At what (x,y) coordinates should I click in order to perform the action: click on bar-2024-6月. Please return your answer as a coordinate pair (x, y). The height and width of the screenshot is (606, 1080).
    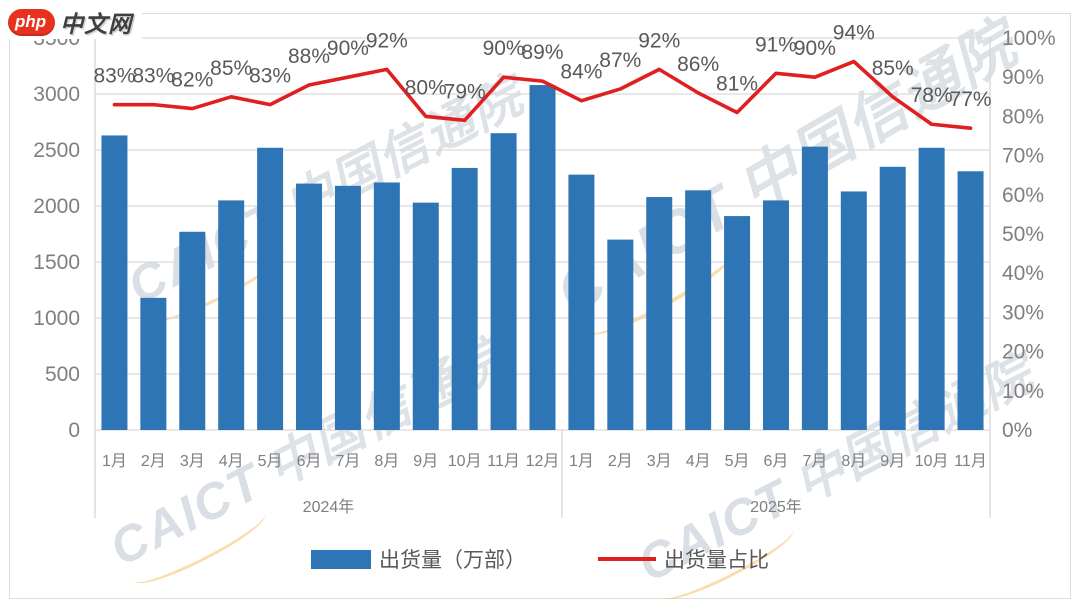
    Looking at the image, I should click on (309, 306).